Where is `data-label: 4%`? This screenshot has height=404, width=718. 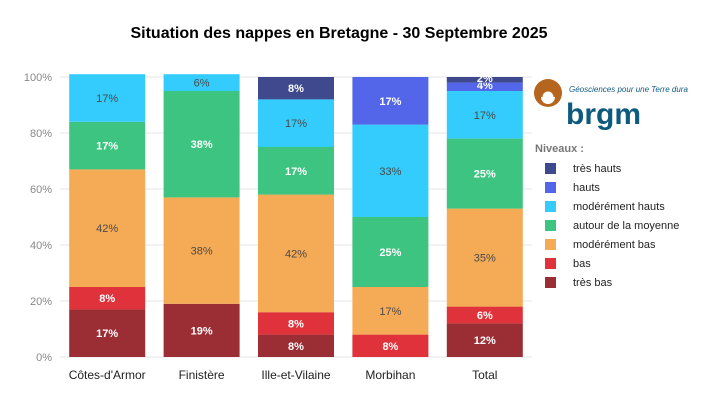 data-label: 4% is located at coordinates (485, 86).